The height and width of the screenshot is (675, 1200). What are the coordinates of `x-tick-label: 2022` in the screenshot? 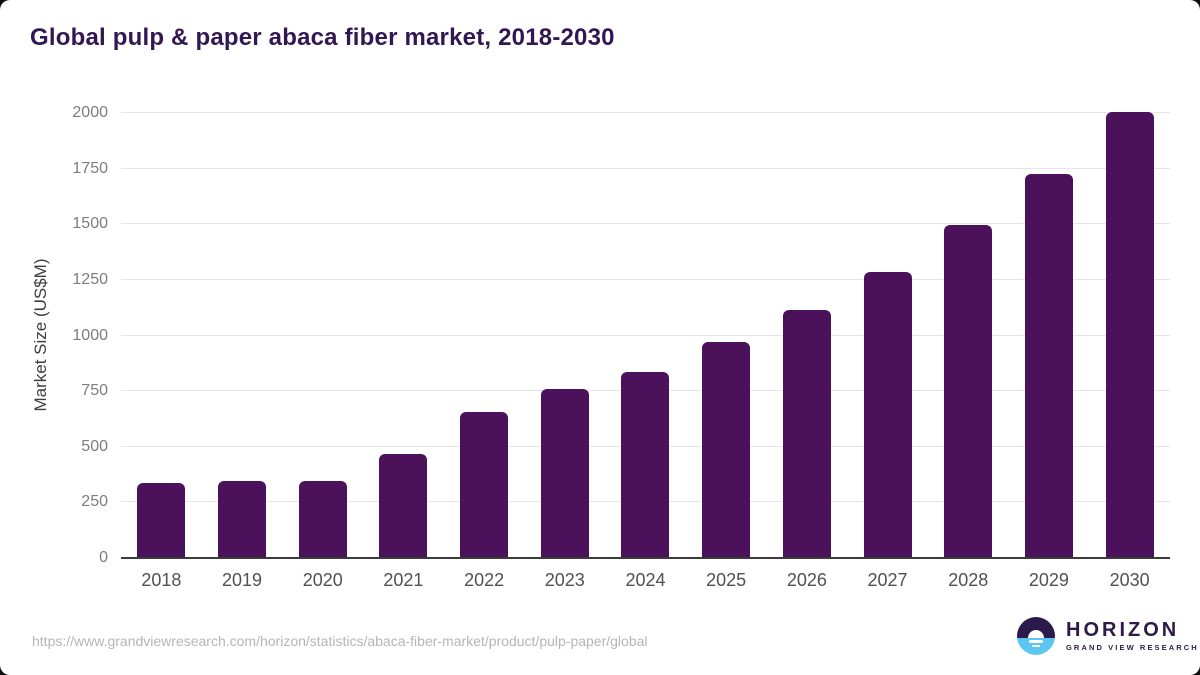 It's located at (484, 580).